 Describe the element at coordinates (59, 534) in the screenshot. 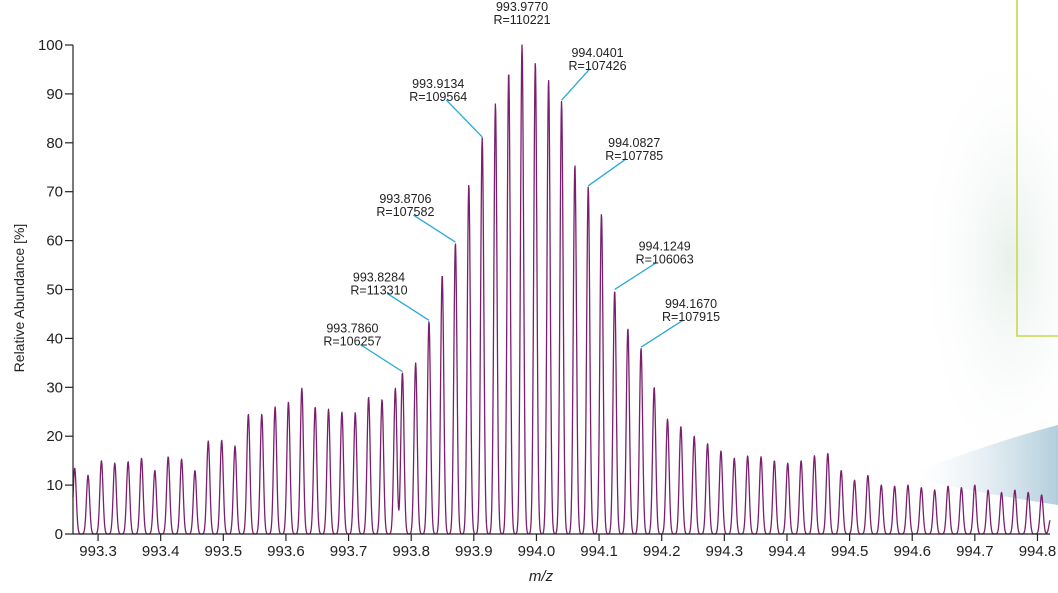

I see `y-tick-label: 0` at that location.